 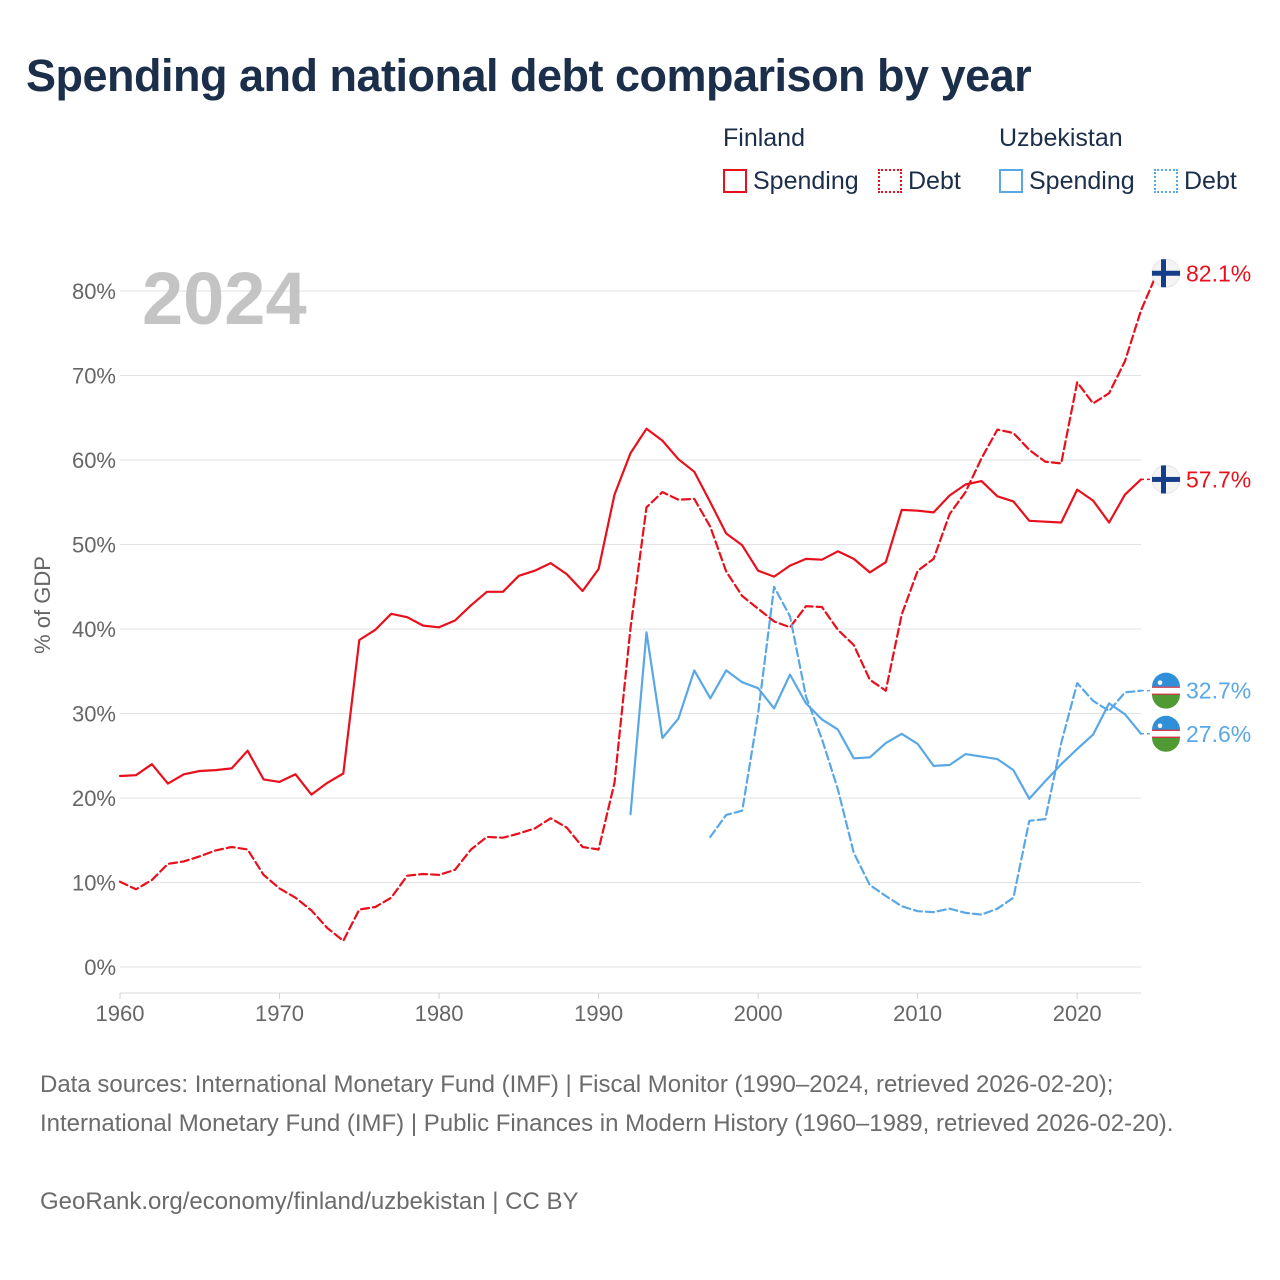 What do you see at coordinates (94, 798) in the screenshot?
I see `y-tick-label: 20%` at bounding box center [94, 798].